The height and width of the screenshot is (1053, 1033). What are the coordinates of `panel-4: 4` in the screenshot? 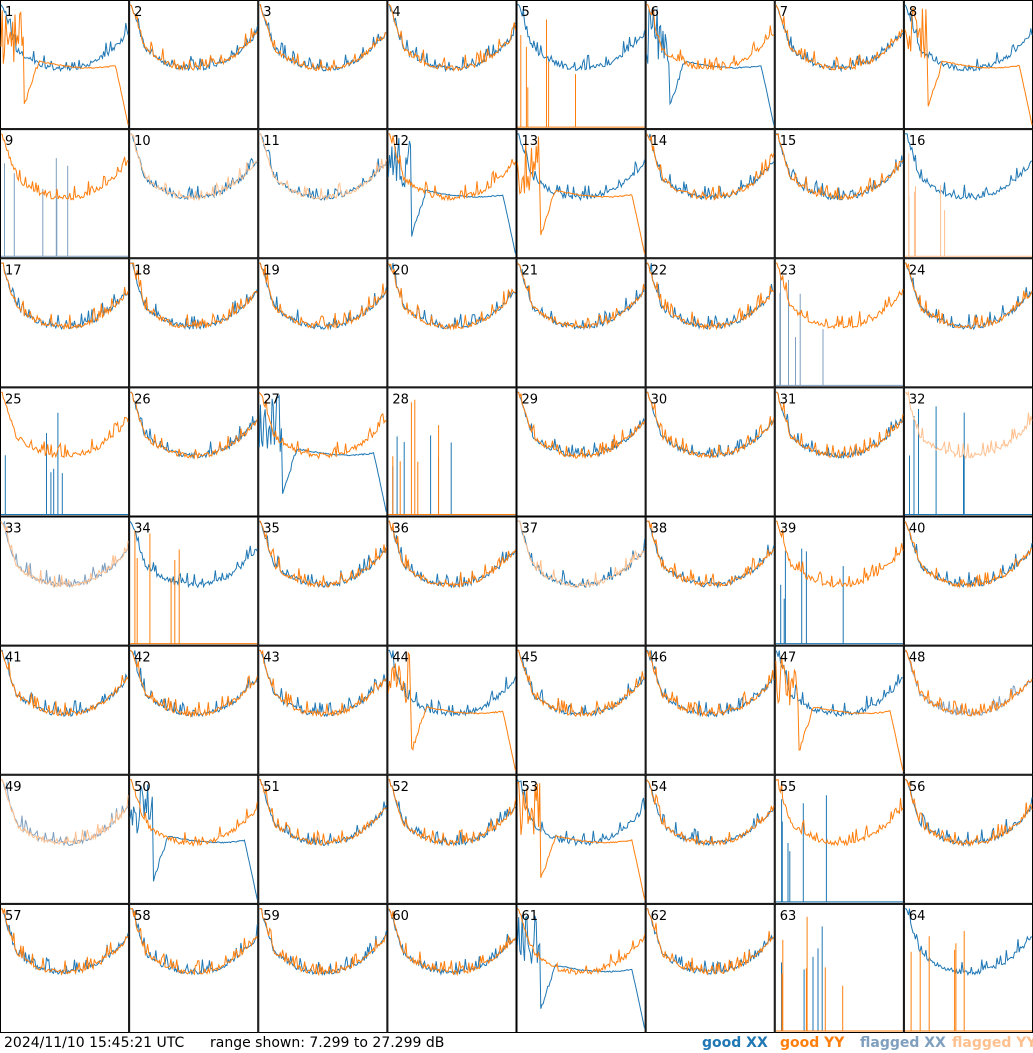 It's located at (452, 65).